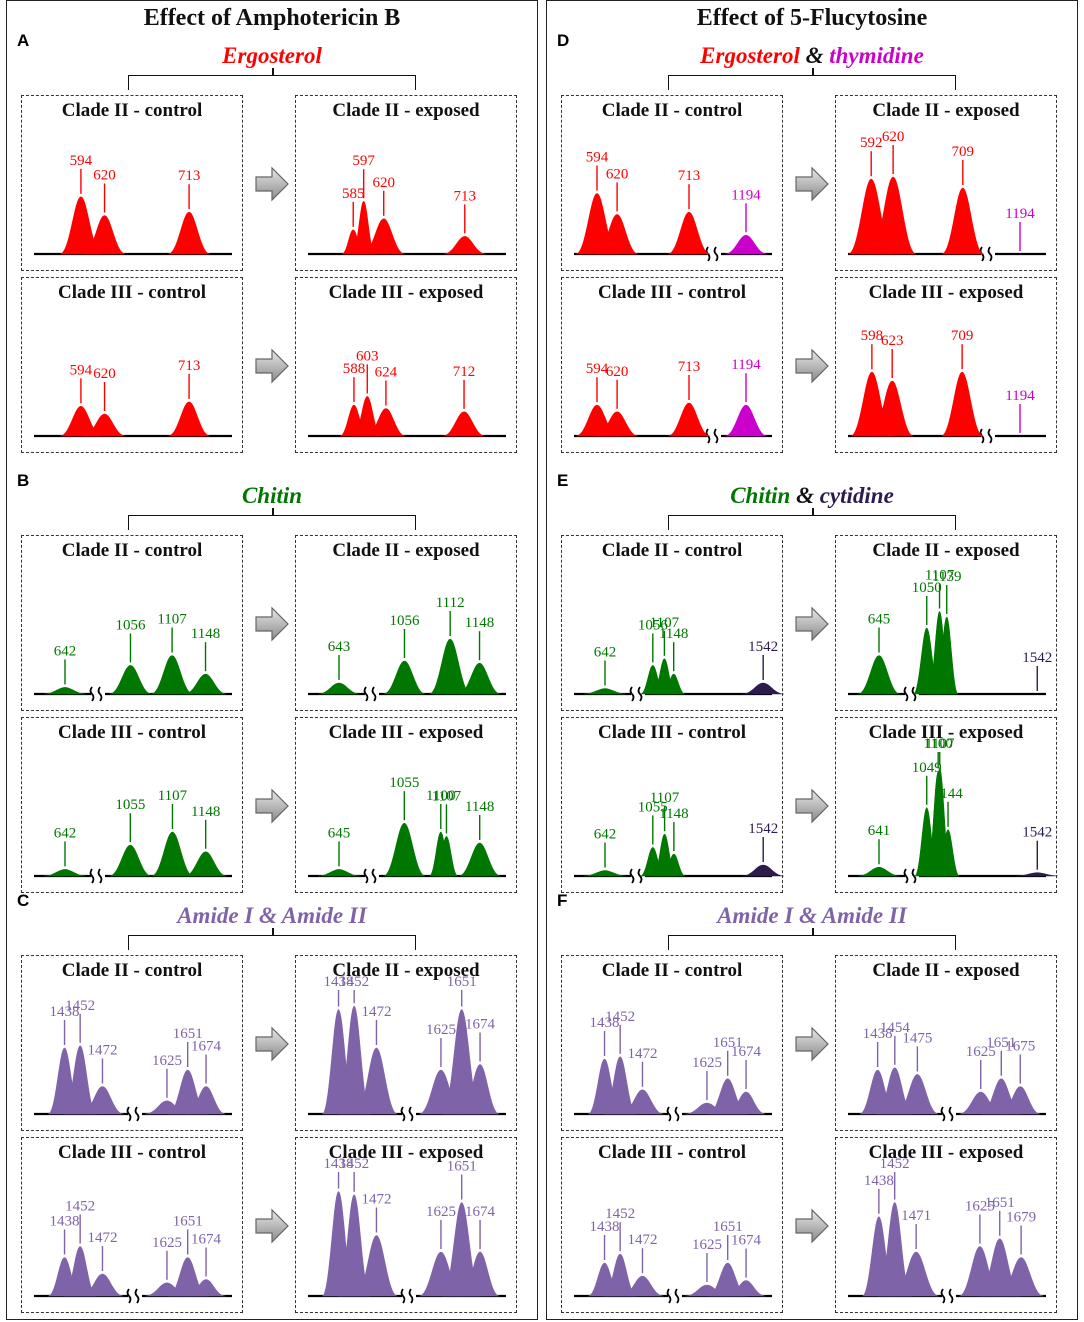  I want to click on bracket-tick, so click(273, 72).